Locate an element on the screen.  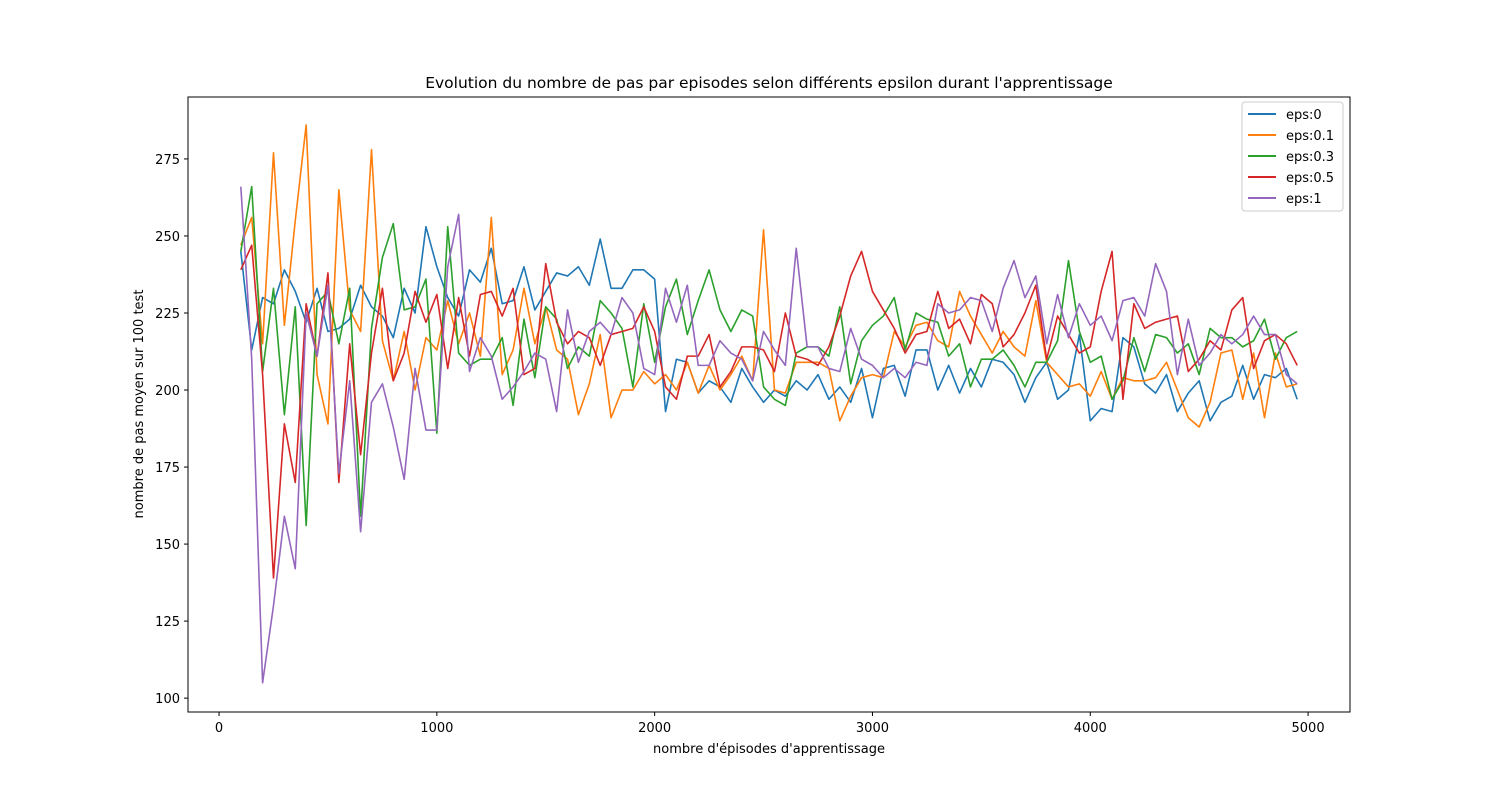
legend-box is located at coordinates (1292, 156).